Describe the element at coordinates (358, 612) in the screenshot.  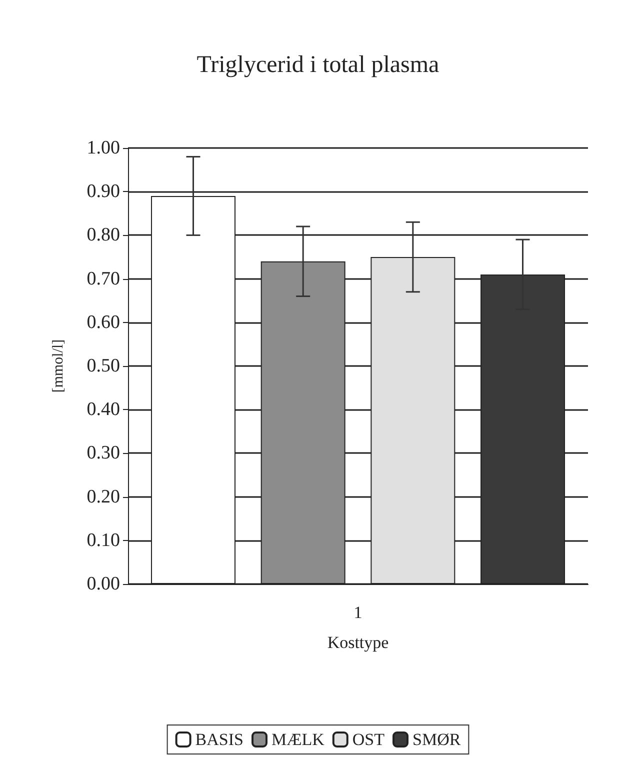
I see `x-tick-label: 1` at that location.